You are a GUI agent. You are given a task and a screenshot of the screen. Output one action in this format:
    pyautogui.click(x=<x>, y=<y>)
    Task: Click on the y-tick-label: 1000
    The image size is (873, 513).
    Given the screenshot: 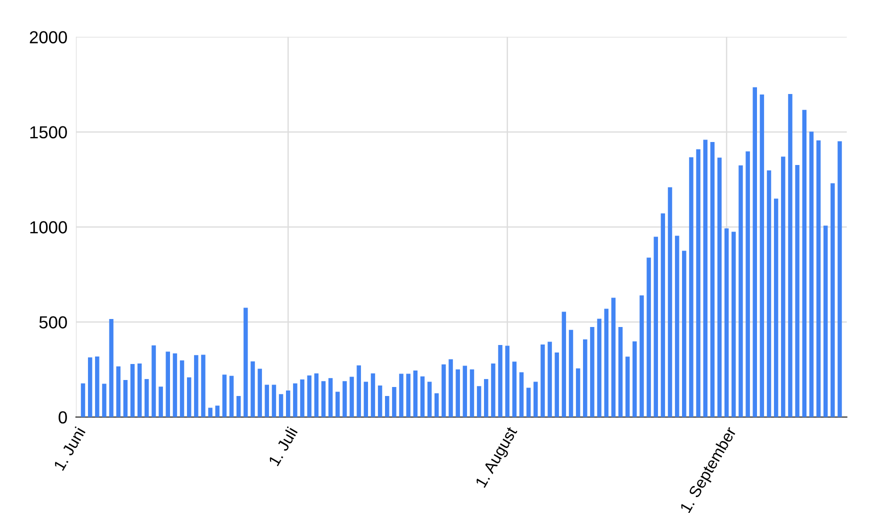 What is the action you would take?
    pyautogui.click(x=48, y=227)
    